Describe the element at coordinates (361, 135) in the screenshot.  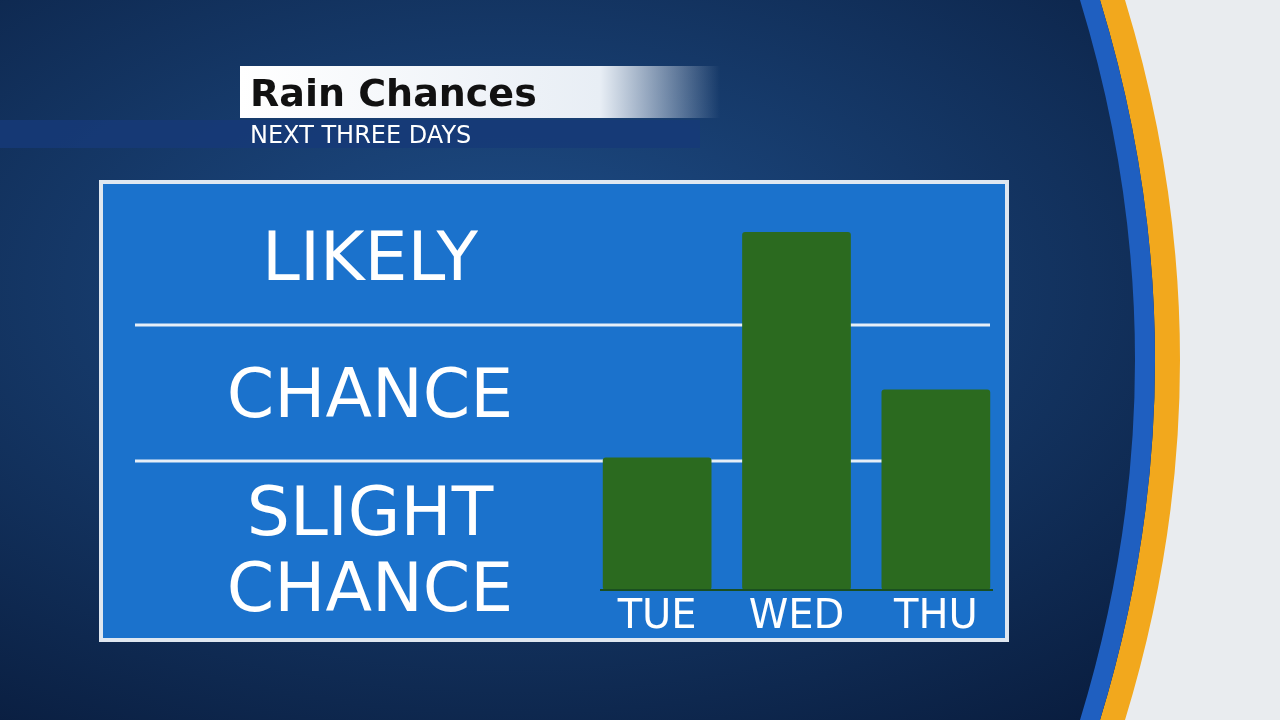
I see `text: NEXT THREE DAYS` at that location.